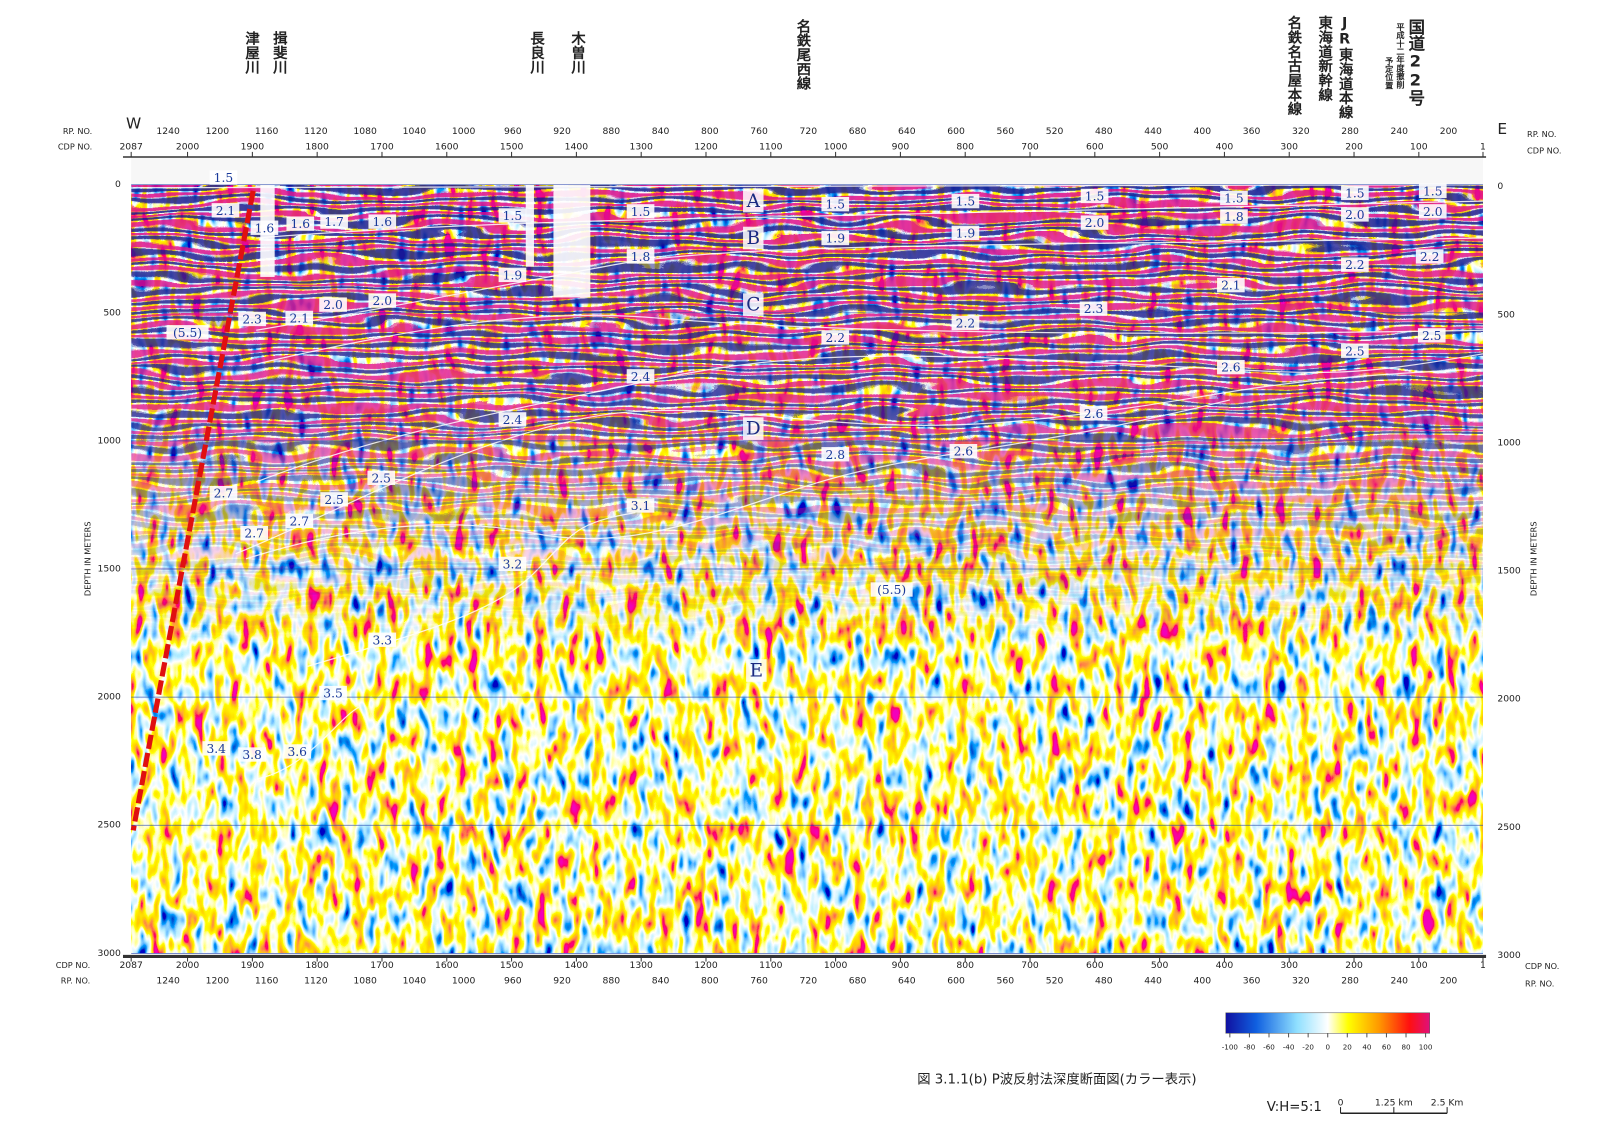  I want to click on scale-ratio: V:H=5:1, so click(1294, 1107).